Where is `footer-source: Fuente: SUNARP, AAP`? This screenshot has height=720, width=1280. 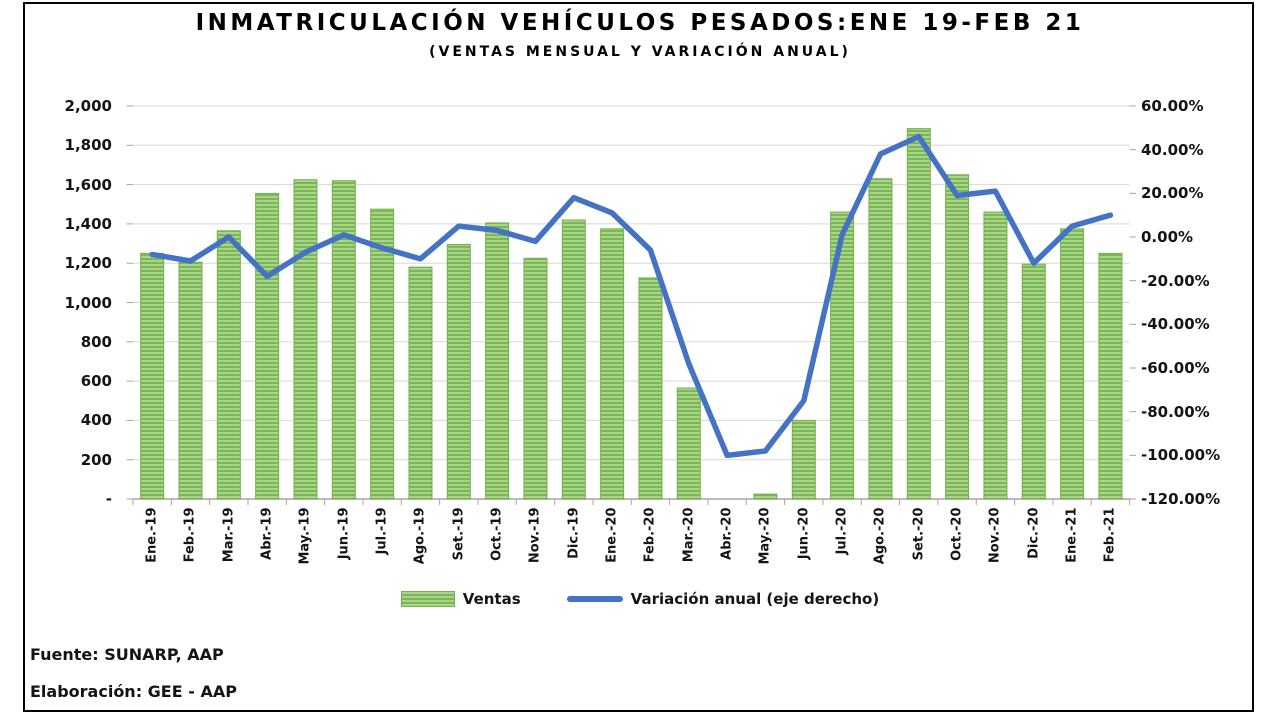
footer-source: Fuente: SUNARP, AAP is located at coordinates (127, 654).